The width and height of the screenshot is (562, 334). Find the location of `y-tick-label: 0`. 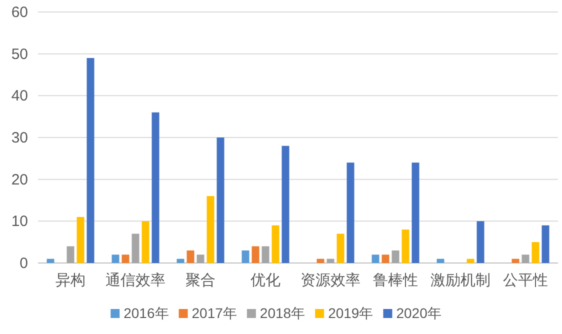

y-tick-label: 0 is located at coordinates (24, 263).